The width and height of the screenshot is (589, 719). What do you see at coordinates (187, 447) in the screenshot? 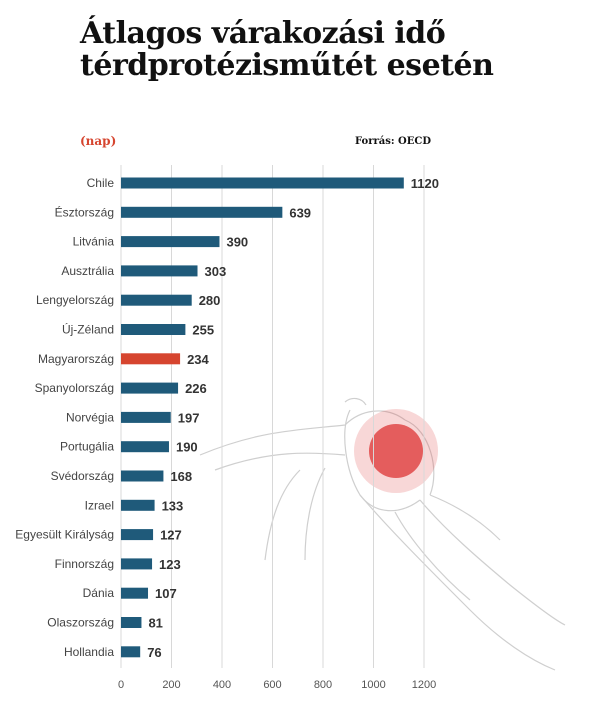
I see `value-label-9: 190` at bounding box center [187, 447].